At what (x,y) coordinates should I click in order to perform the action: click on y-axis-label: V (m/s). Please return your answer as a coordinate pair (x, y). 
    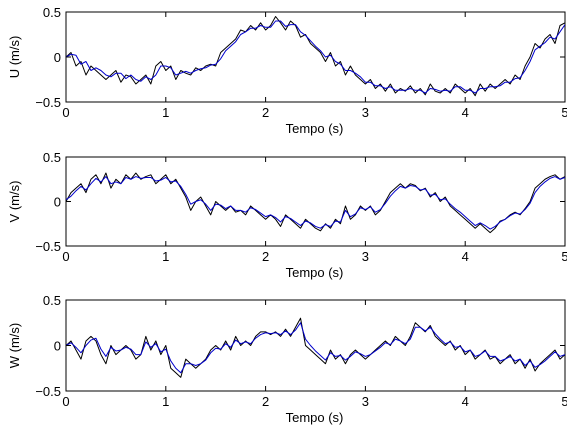
    Looking at the image, I should click on (14, 202).